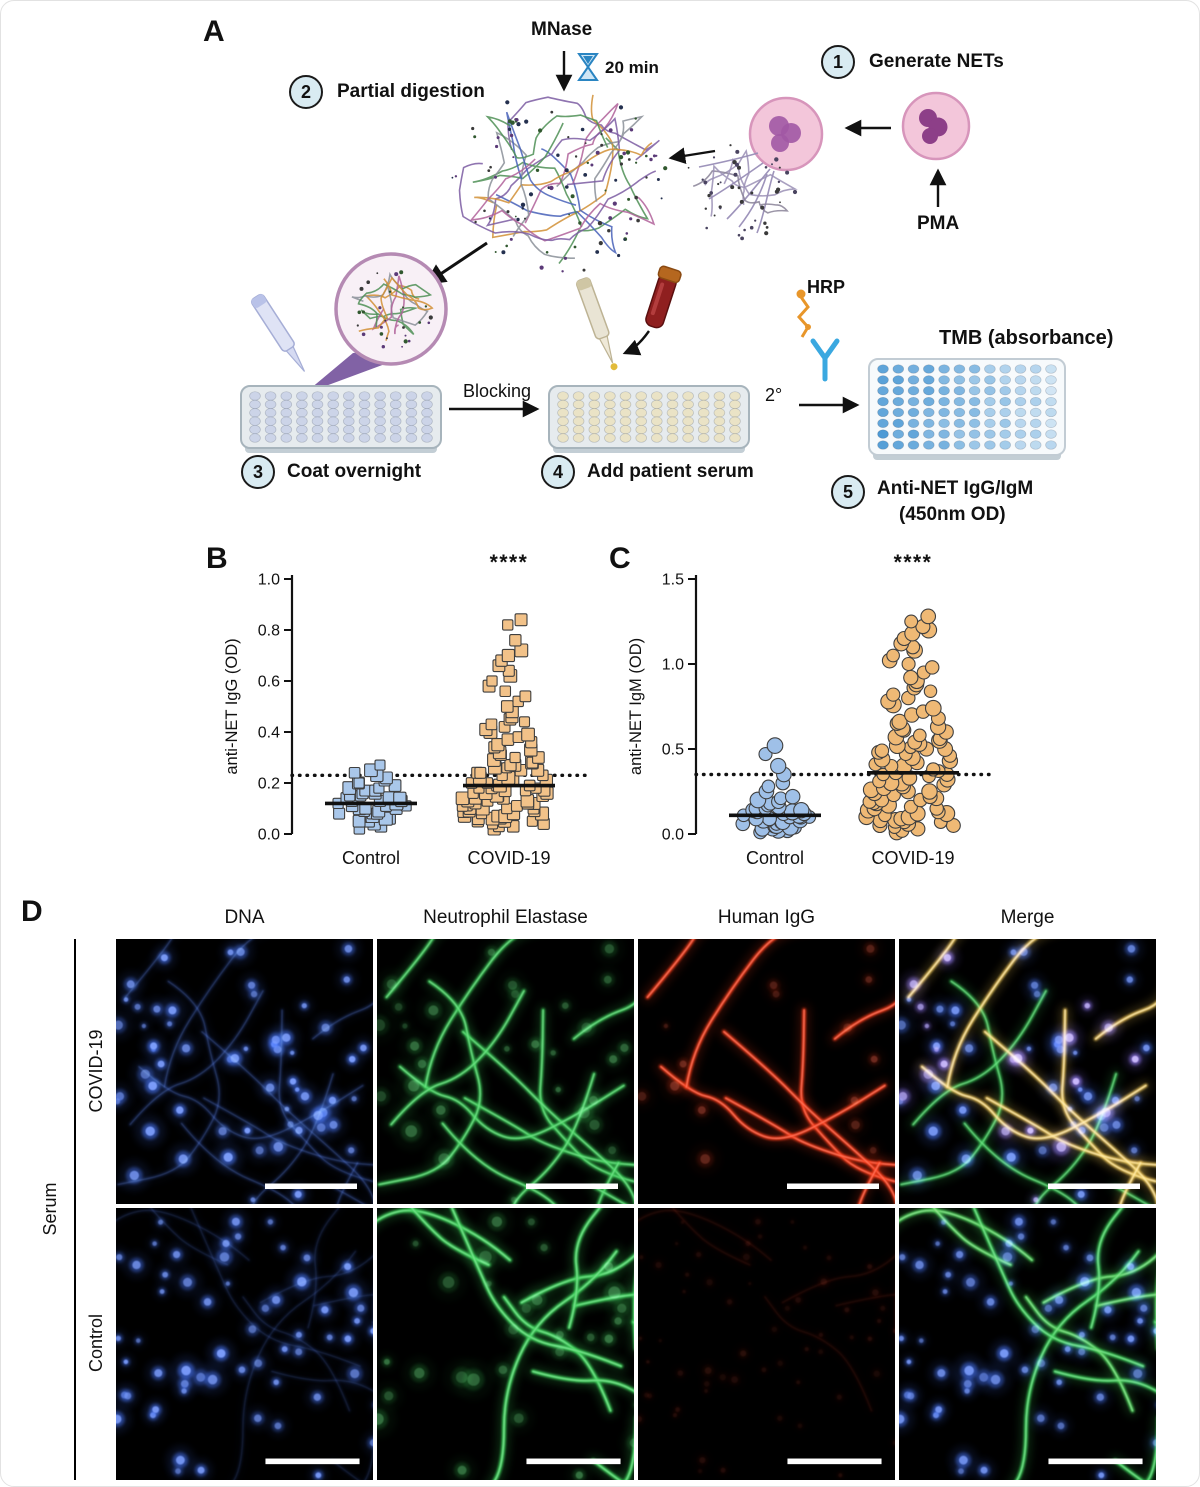 This screenshot has width=1200, height=1487. What do you see at coordinates (952, 514) in the screenshot?
I see `step-5-label-line2: (450nm OD)` at bounding box center [952, 514].